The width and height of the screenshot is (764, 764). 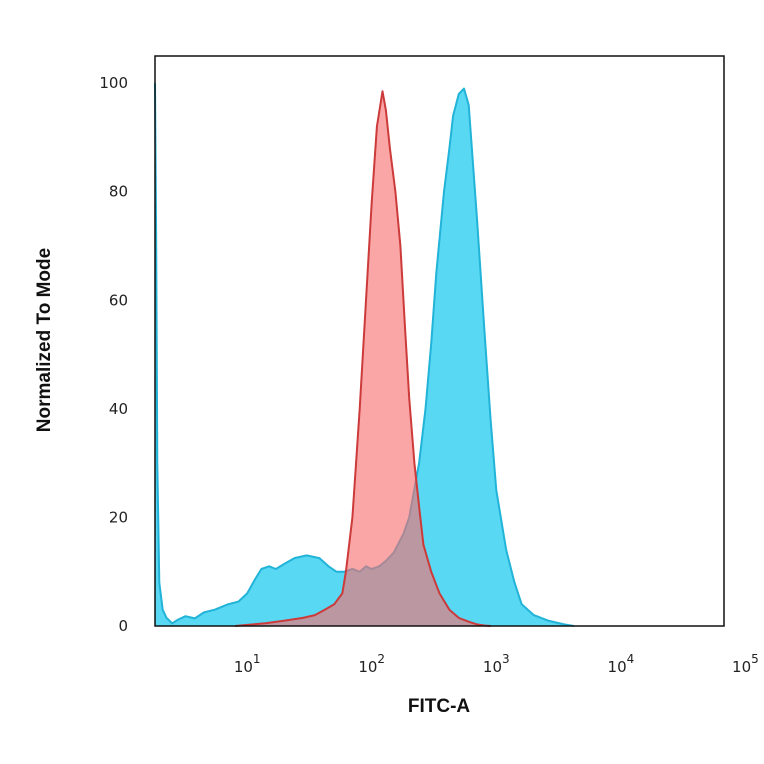 What do you see at coordinates (118, 517) in the screenshot?
I see `y-tick-label: 20` at bounding box center [118, 517].